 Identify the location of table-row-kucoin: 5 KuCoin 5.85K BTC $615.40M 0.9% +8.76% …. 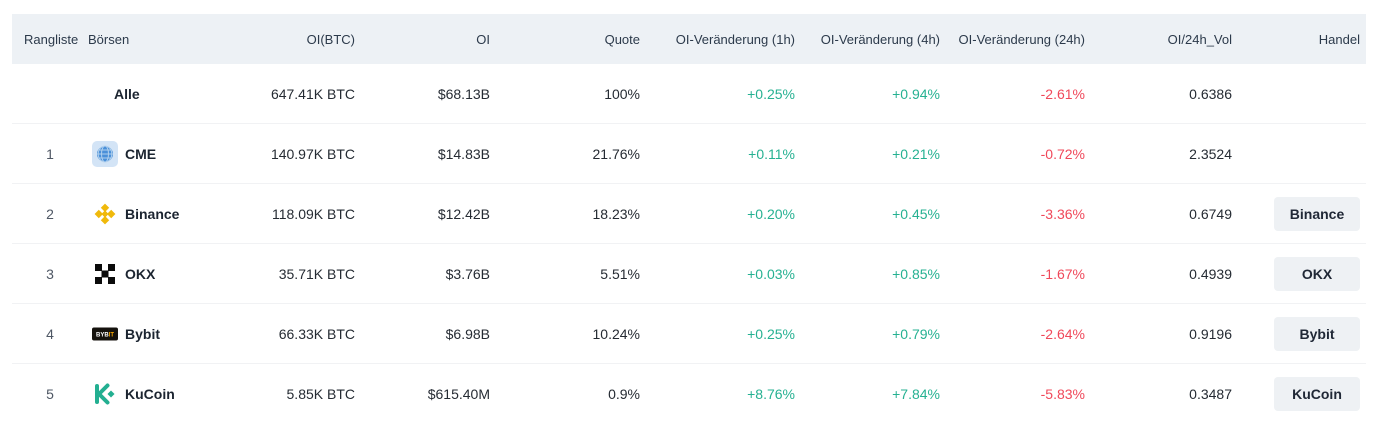
(689, 394).